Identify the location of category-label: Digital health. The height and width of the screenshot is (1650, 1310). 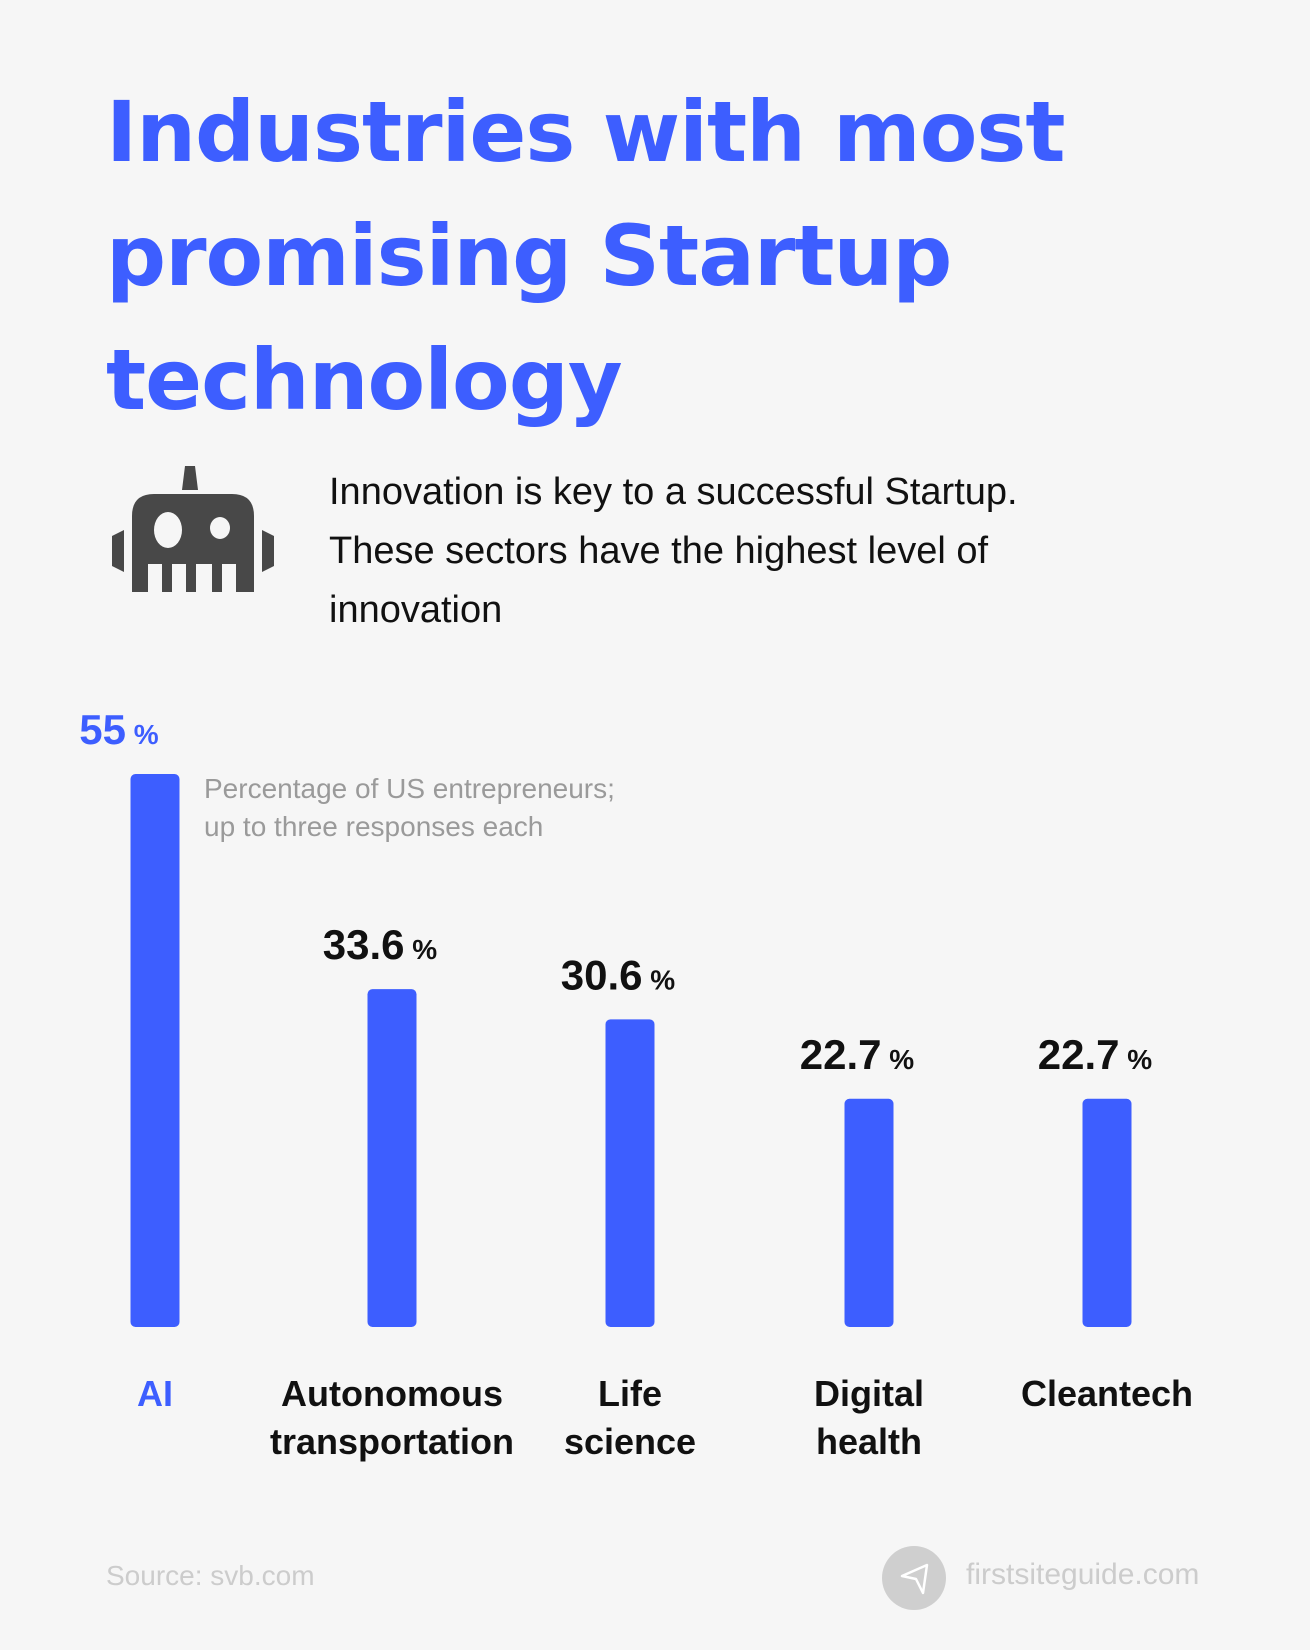
(869, 1418).